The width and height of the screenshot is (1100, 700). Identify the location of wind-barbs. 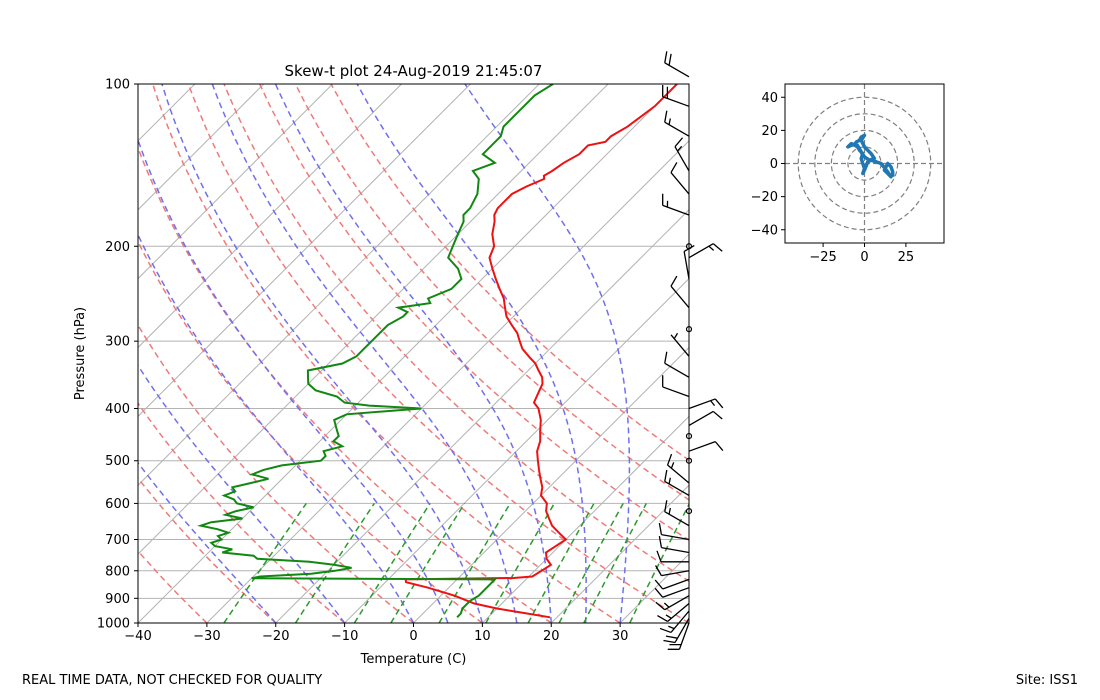
(689, 350).